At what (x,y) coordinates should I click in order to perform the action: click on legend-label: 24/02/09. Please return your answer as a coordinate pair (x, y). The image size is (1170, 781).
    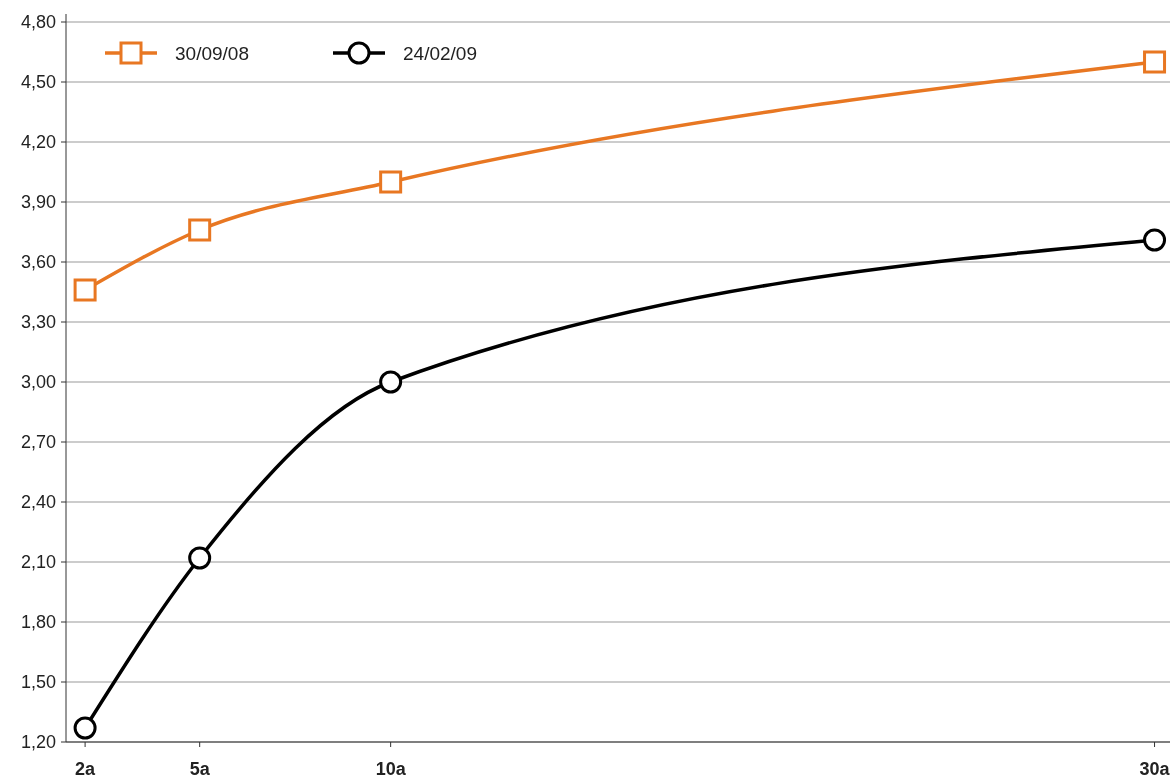
    Looking at the image, I should click on (440, 53).